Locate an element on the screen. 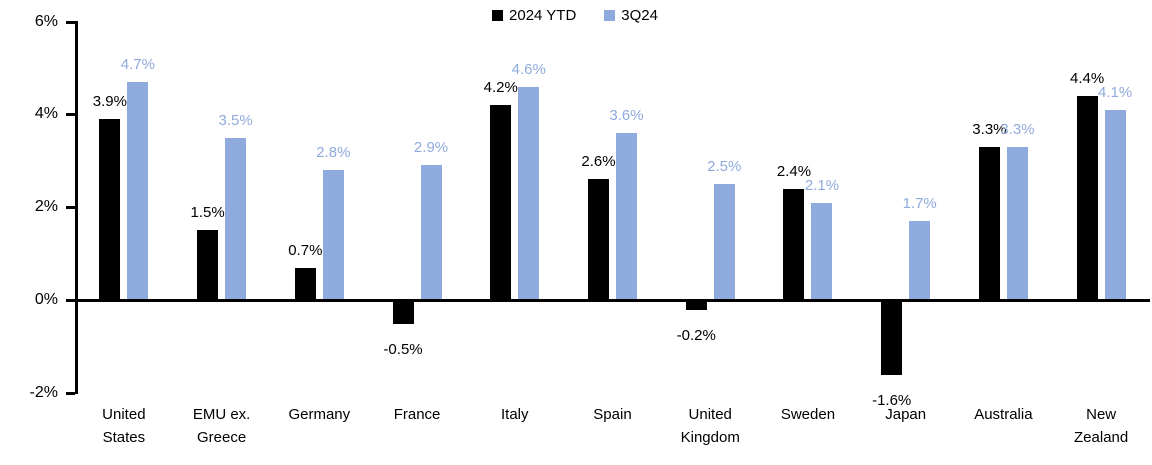  data-label-2024-ytd-australia: 3.3% is located at coordinates (989, 129).